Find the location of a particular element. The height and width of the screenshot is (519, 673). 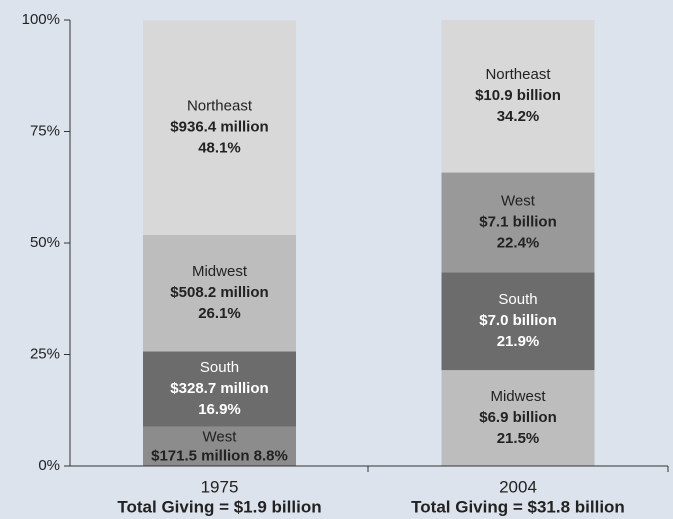

y-tick-label: 75% is located at coordinates (45, 130).